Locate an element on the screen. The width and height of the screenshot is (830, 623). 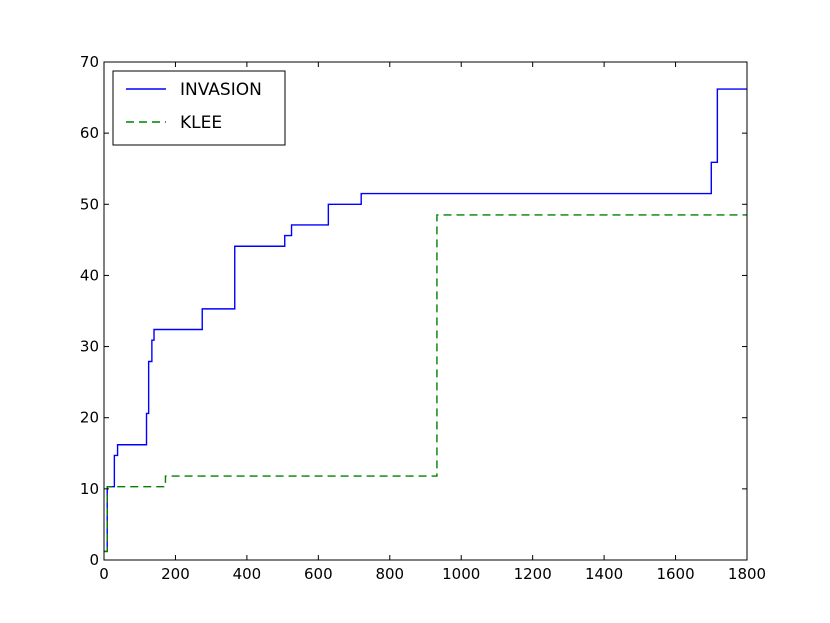
y-tick-label: 40 is located at coordinates (89, 275).